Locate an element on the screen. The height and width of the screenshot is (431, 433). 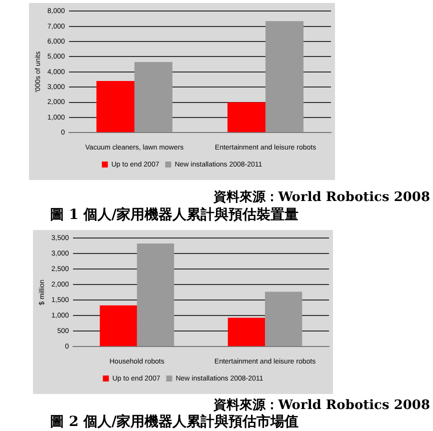
text: 圖 2 個人/家用機器人累計與預估市場值 is located at coordinates (174, 422).